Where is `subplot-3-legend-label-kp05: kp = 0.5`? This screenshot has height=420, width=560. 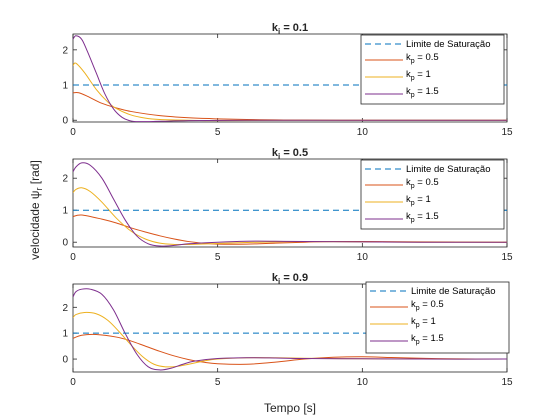 subplot-3-legend-label-kp05: kp = 0.5 is located at coordinates (427, 305).